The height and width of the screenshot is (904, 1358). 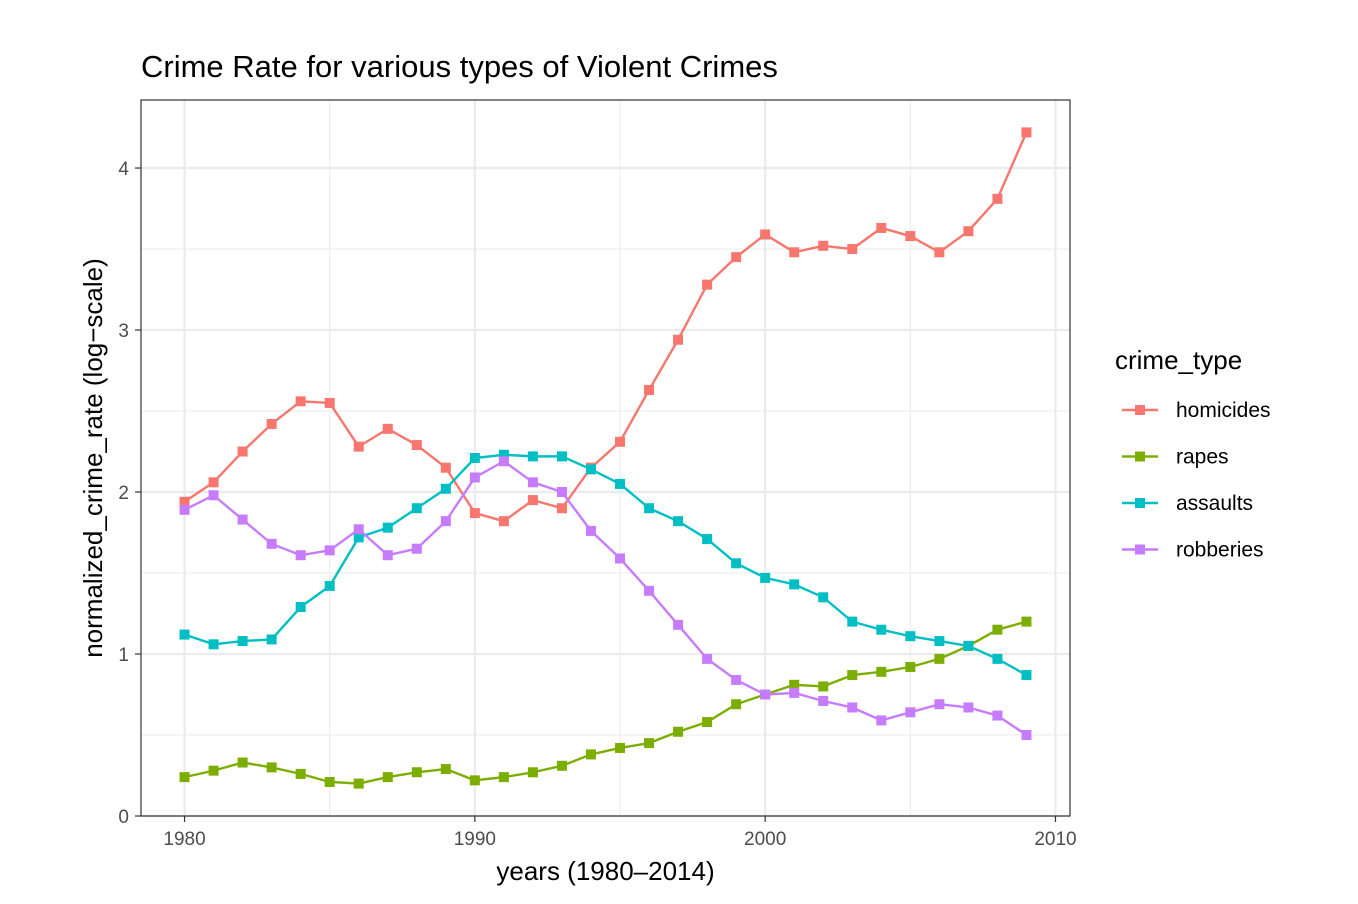 What do you see at coordinates (532, 482) in the screenshot?
I see `point-robberies-1992` at bounding box center [532, 482].